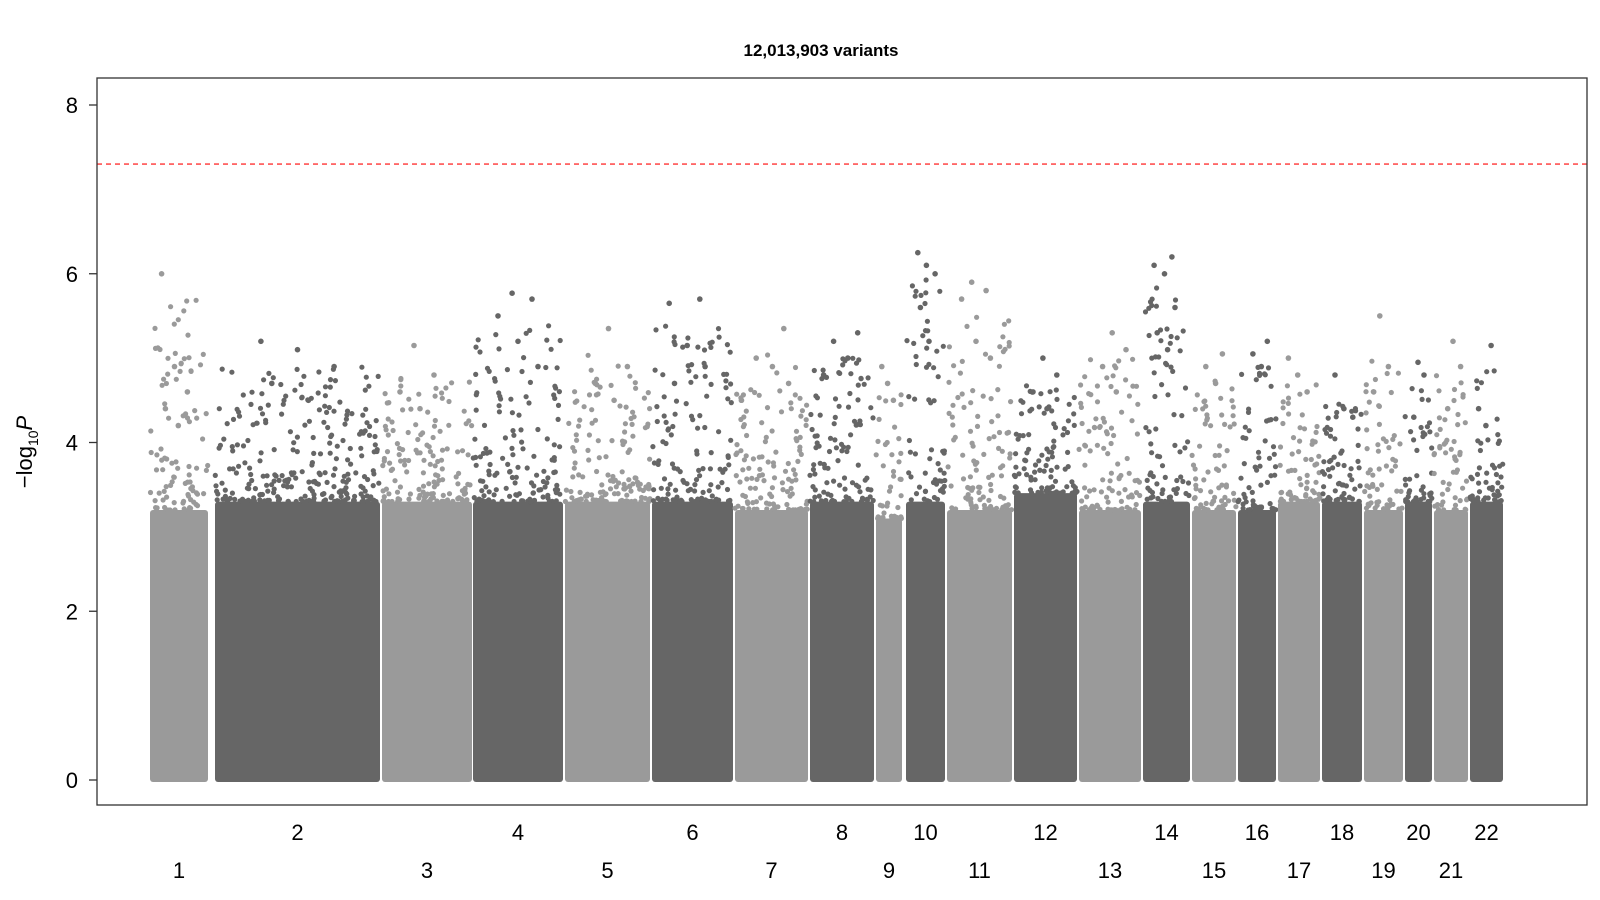 This screenshot has height=900, width=1600. What do you see at coordinates (33, 438) in the screenshot?
I see `y-axis-label-subscript: 10` at bounding box center [33, 438].